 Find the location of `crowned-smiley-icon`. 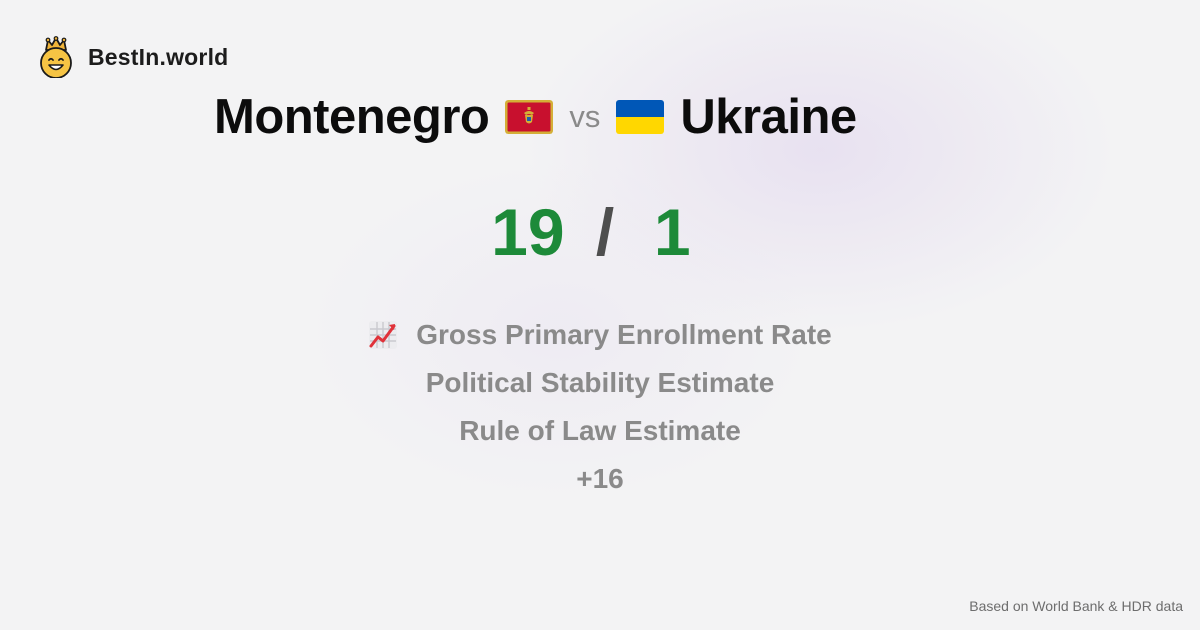

crowned-smiley-icon is located at coordinates (56, 57).